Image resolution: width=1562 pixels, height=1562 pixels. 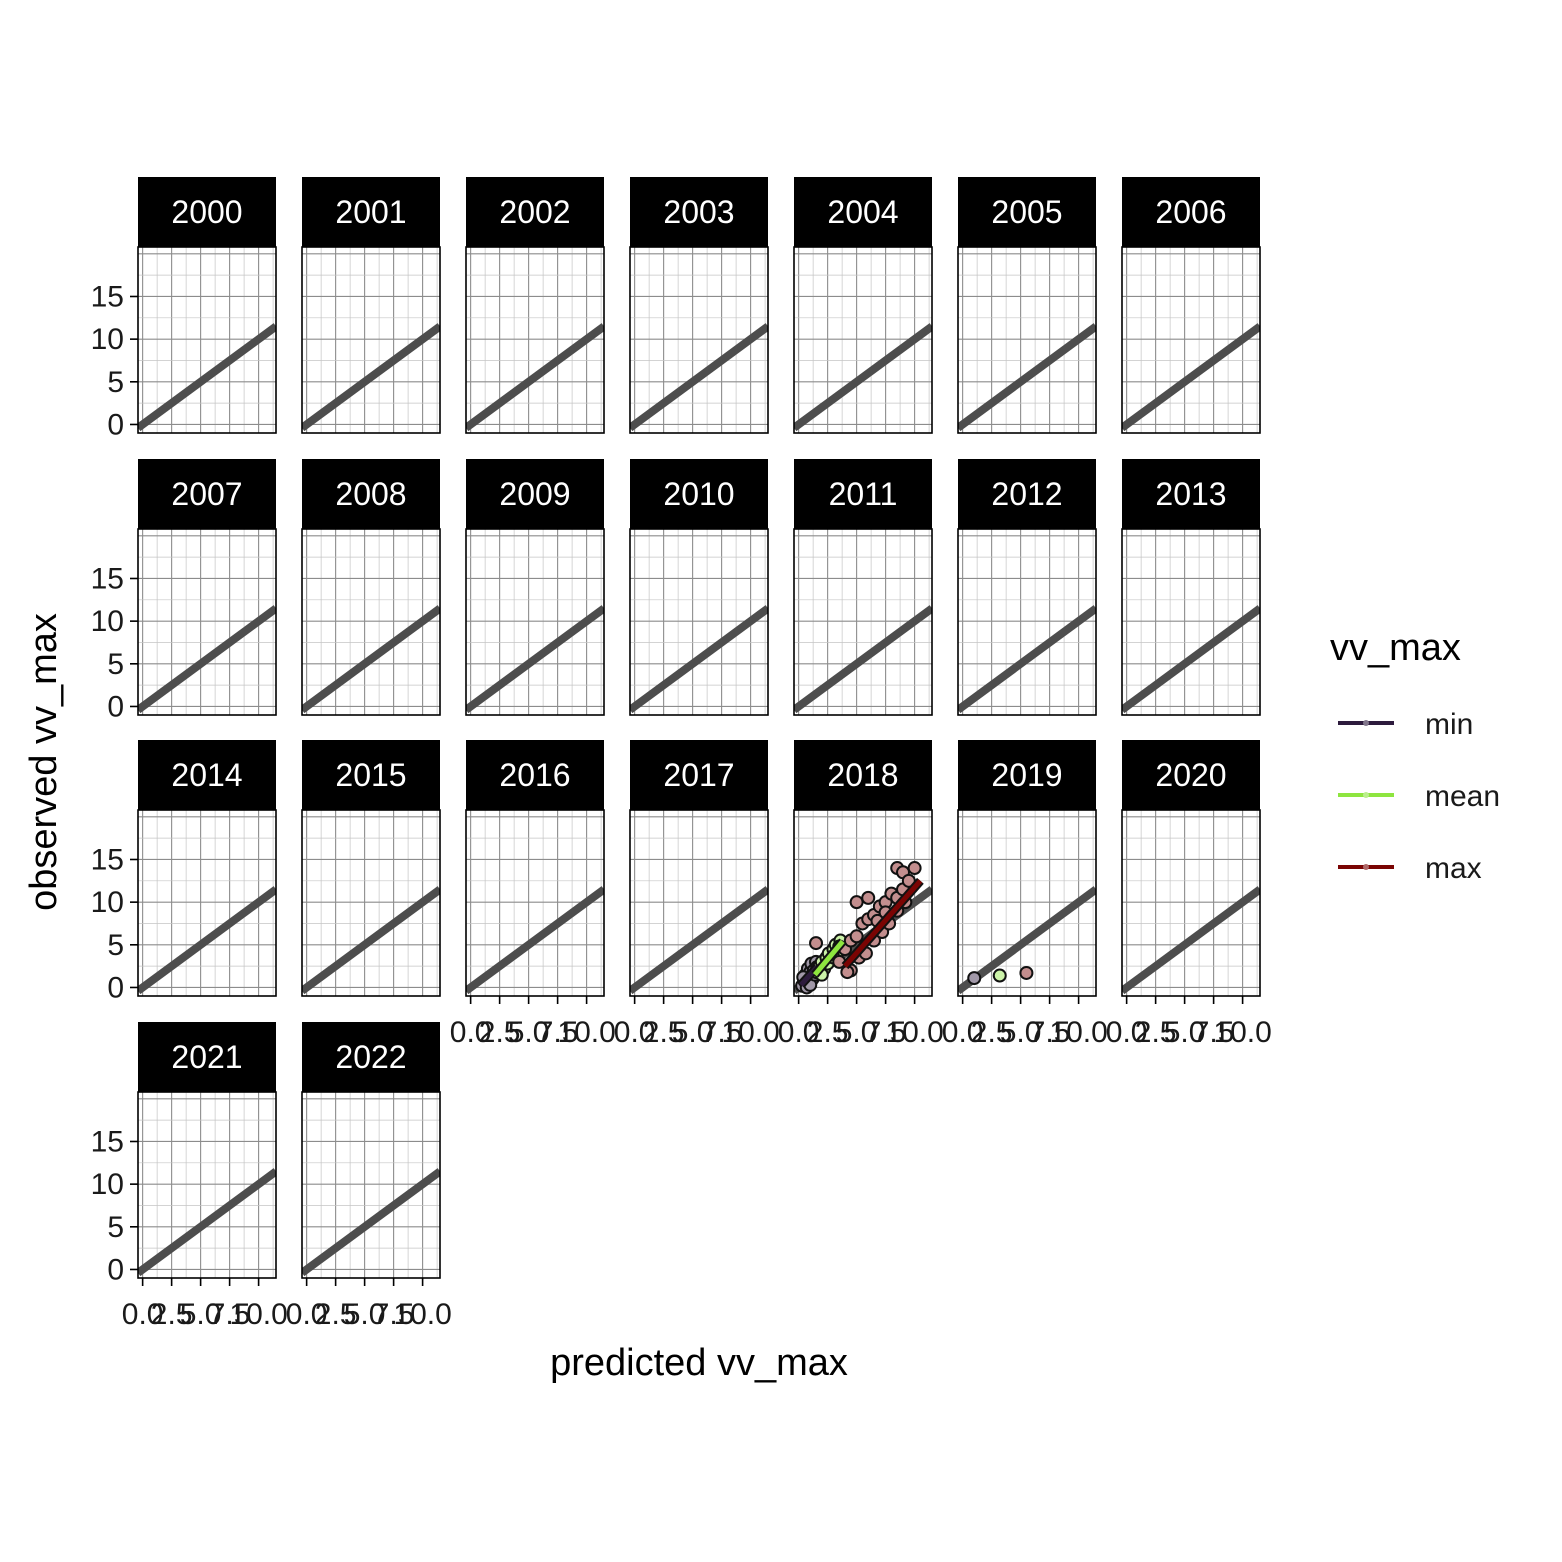 I want to click on y-tick-label: 10, so click(x=107, y=902).